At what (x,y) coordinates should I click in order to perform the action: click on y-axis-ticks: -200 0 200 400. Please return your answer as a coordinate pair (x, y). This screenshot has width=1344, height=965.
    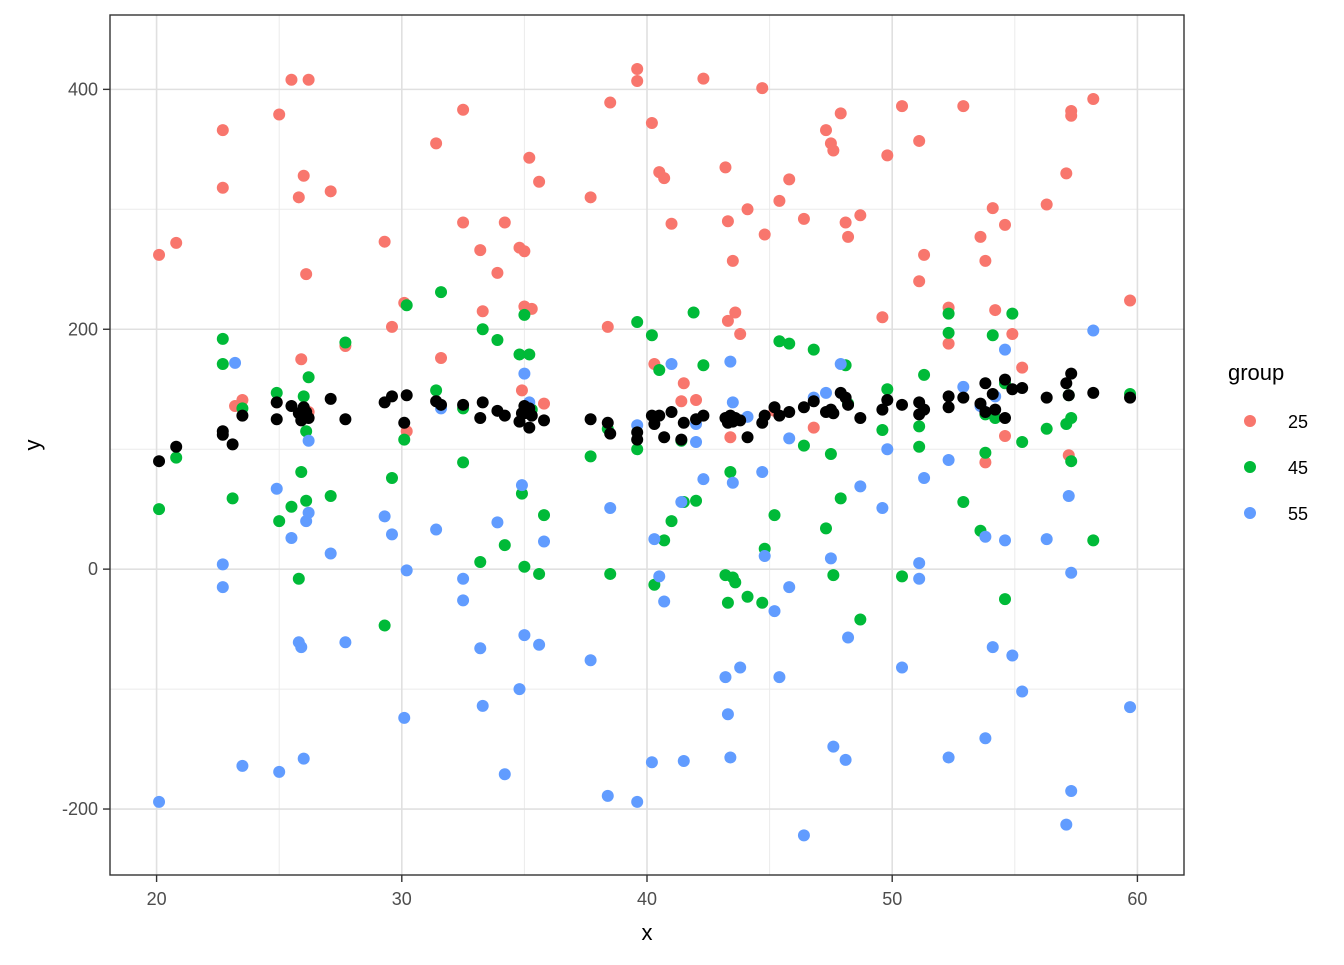
    Looking at the image, I should click on (86, 449).